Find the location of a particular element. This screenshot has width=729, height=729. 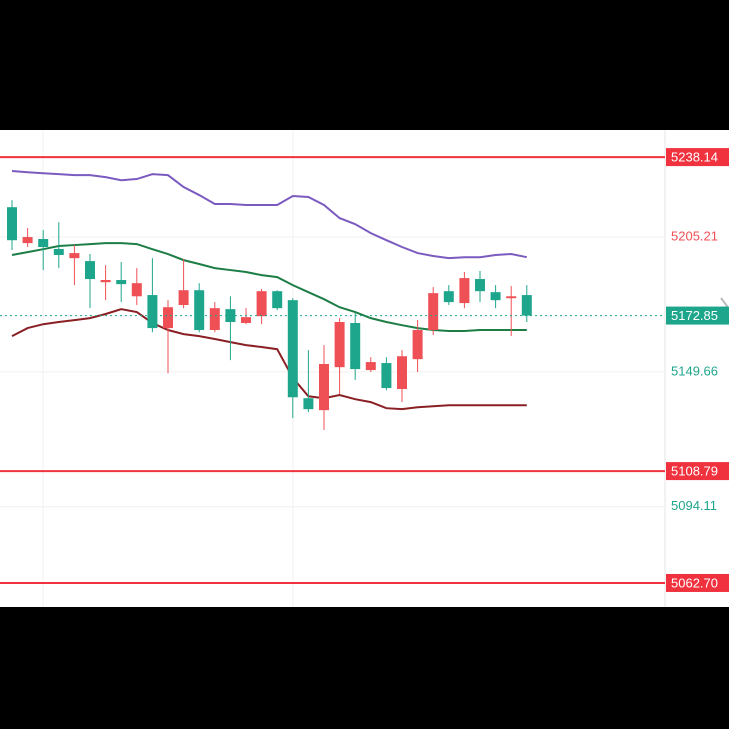

y-tick-label: 5205.21 is located at coordinates (694, 235).